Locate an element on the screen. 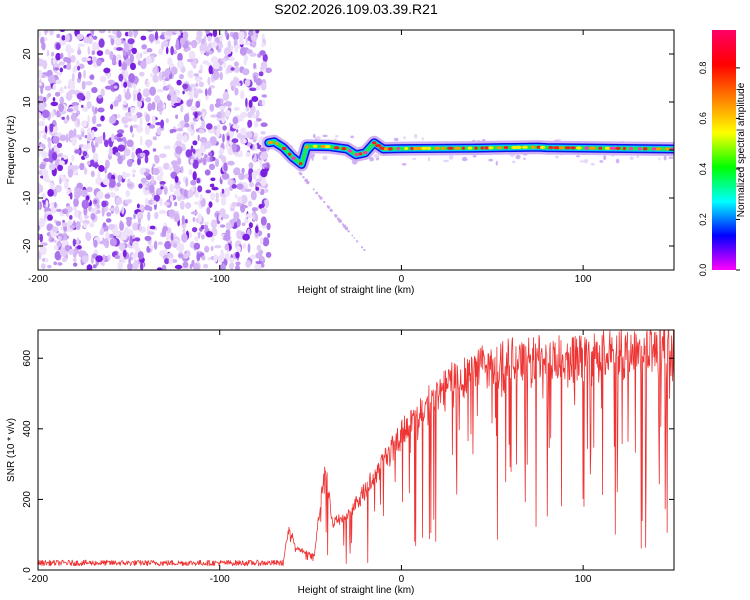 The image size is (750, 600). colorbar-ticks: 0.0 0.2 0.4 0.6 0.8 is located at coordinates (719, 169).